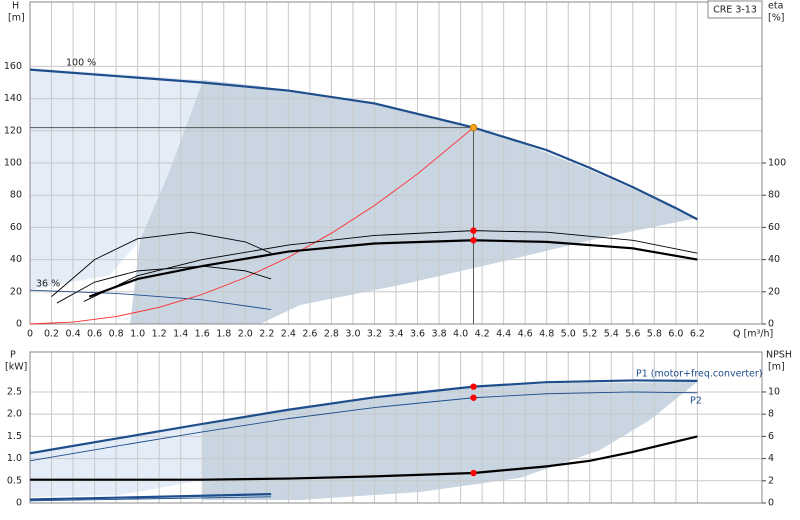 The width and height of the screenshot is (800, 520). I want to click on x-tick-label: 0.8, so click(116, 334).